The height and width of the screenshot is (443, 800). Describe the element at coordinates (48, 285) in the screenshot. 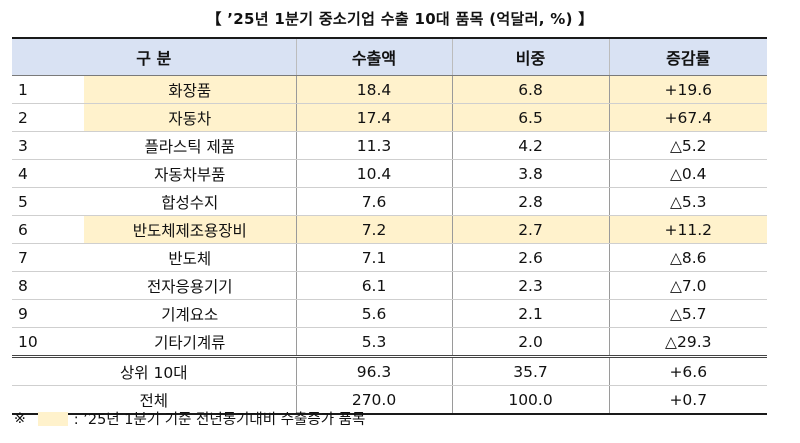

I see `rank-cell: 8` at that location.